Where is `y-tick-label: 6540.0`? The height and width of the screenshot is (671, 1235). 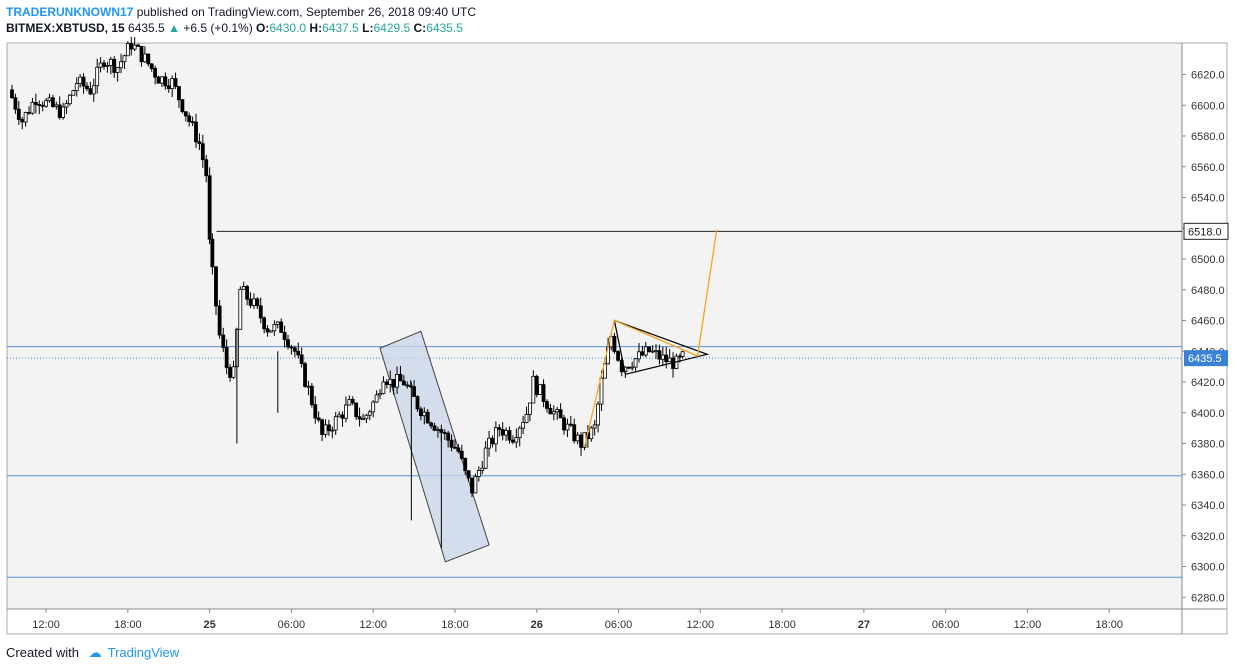 y-tick-label: 6540.0 is located at coordinates (1208, 199).